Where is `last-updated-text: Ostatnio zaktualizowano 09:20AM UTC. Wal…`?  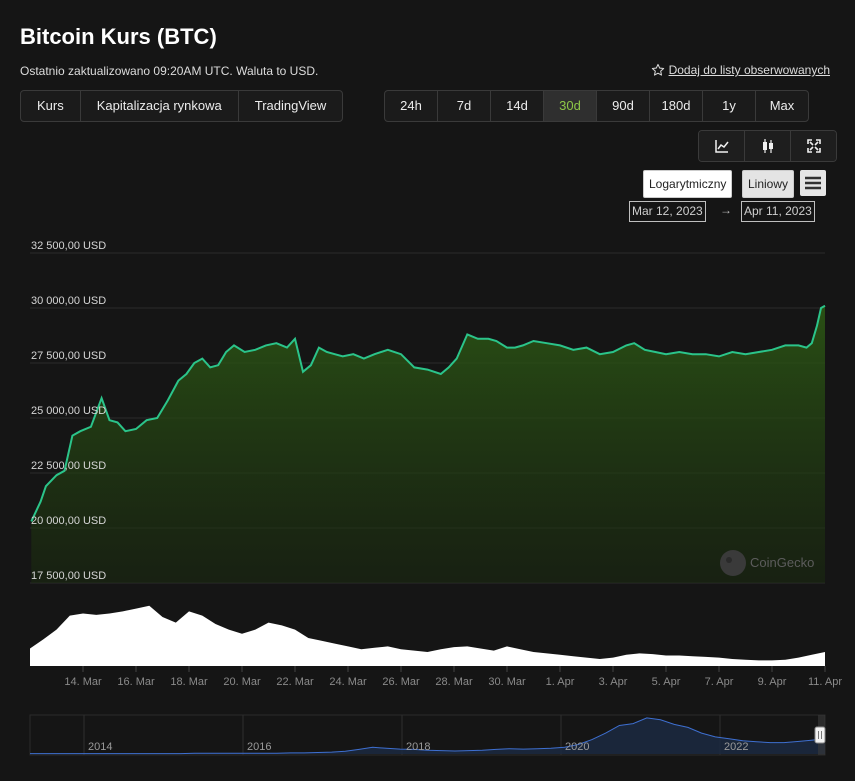
last-updated-text: Ostatnio zaktualizowano 09:20AM UTC. Wal… is located at coordinates (169, 71).